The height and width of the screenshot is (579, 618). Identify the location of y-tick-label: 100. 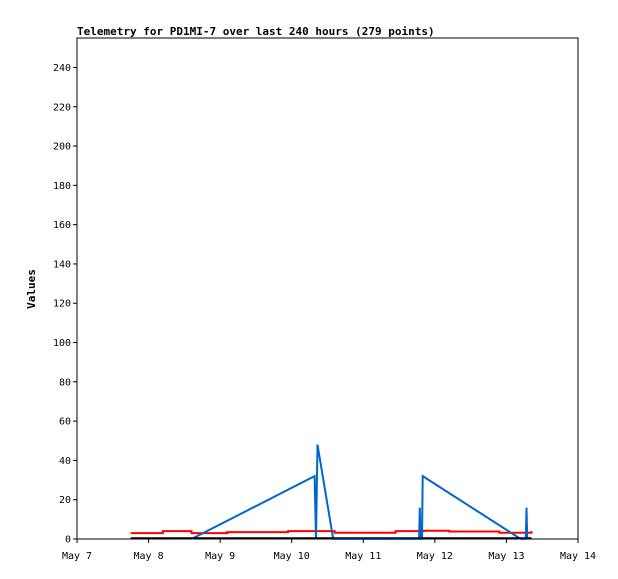
(62, 343).